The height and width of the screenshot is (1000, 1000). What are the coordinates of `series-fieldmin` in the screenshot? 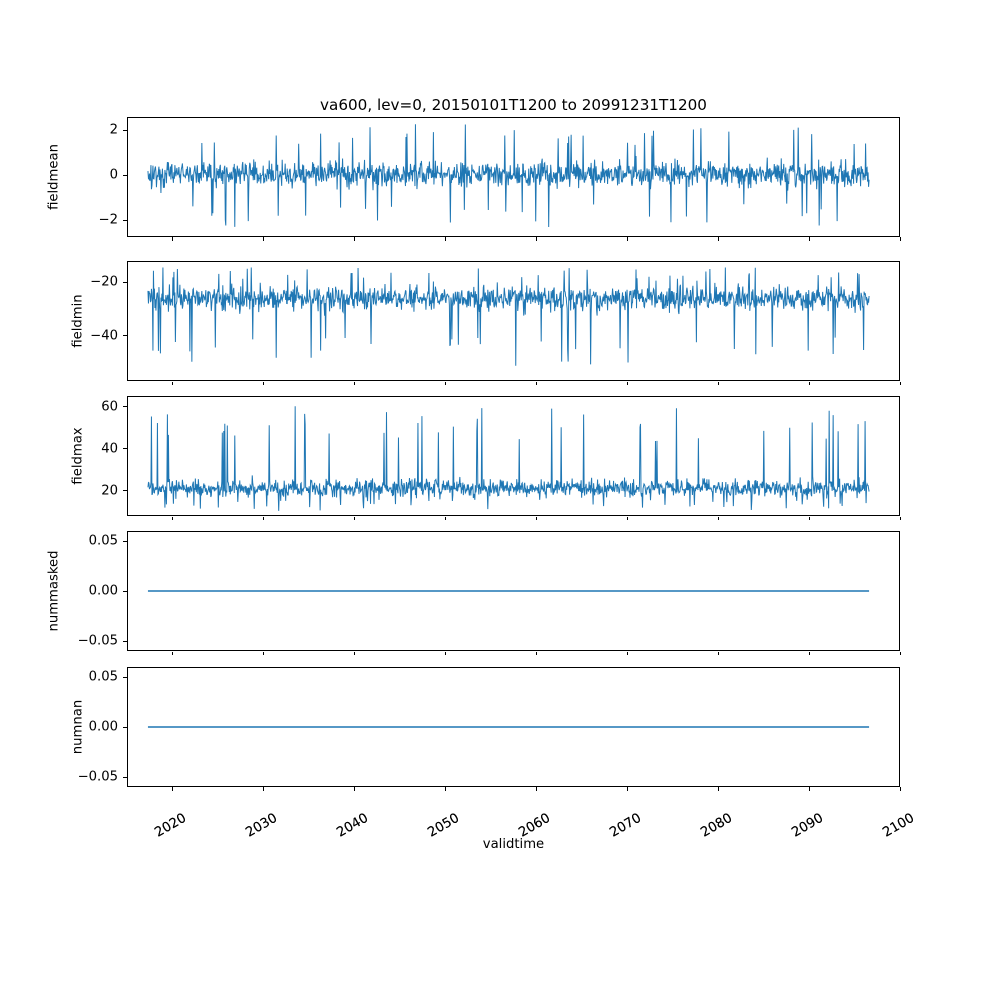 It's located at (508, 316).